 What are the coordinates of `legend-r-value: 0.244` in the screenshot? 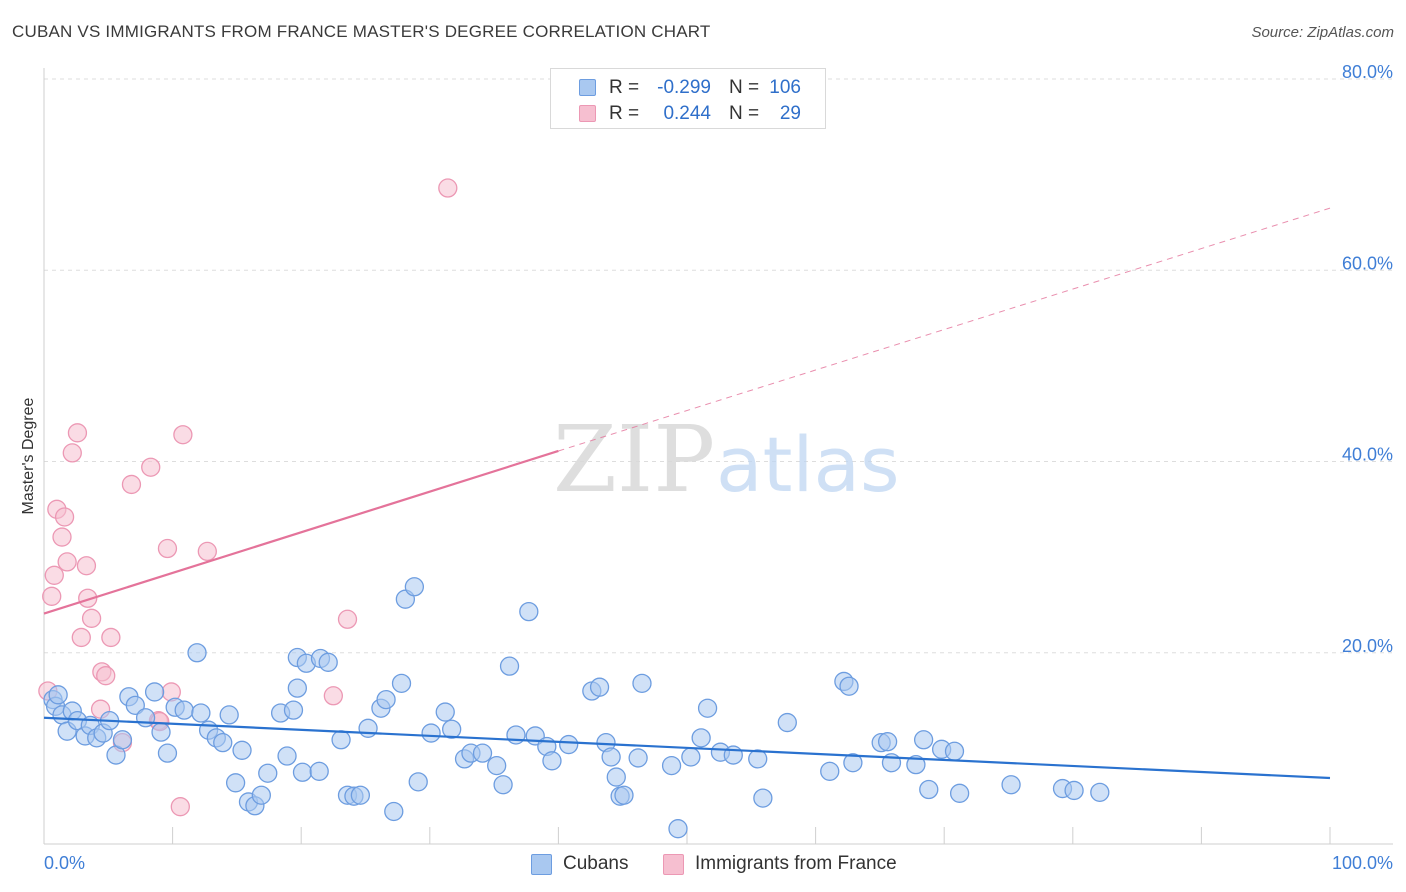 It's located at (687, 113).